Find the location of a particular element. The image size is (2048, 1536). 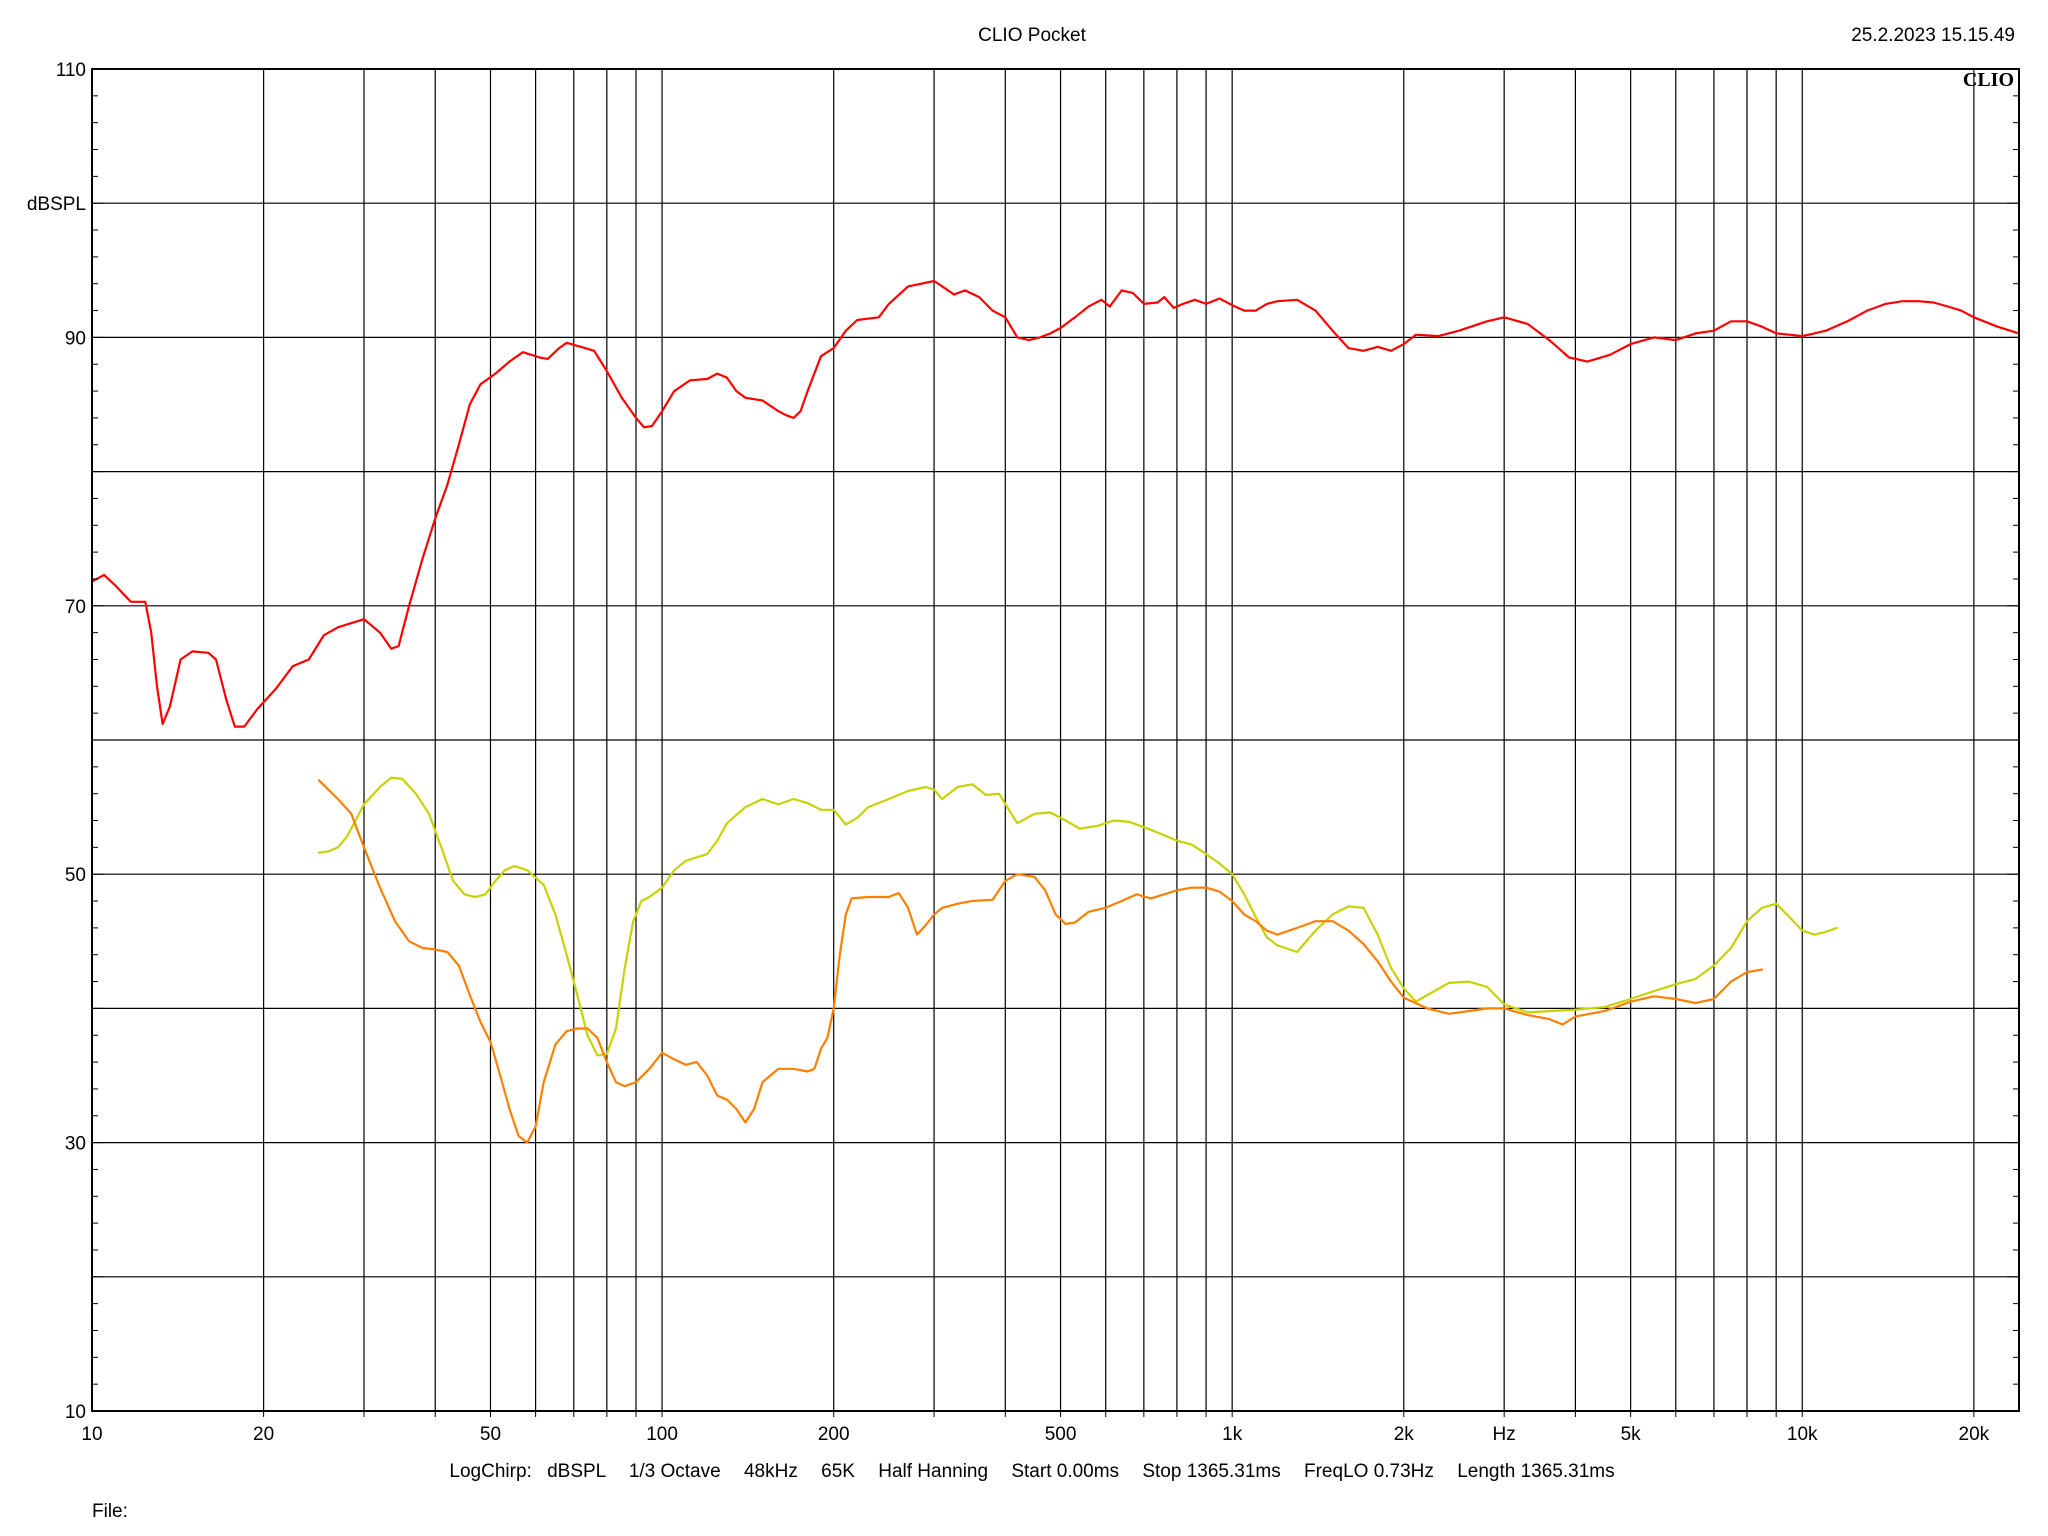

x-tick-label: 5k is located at coordinates (1631, 1434).